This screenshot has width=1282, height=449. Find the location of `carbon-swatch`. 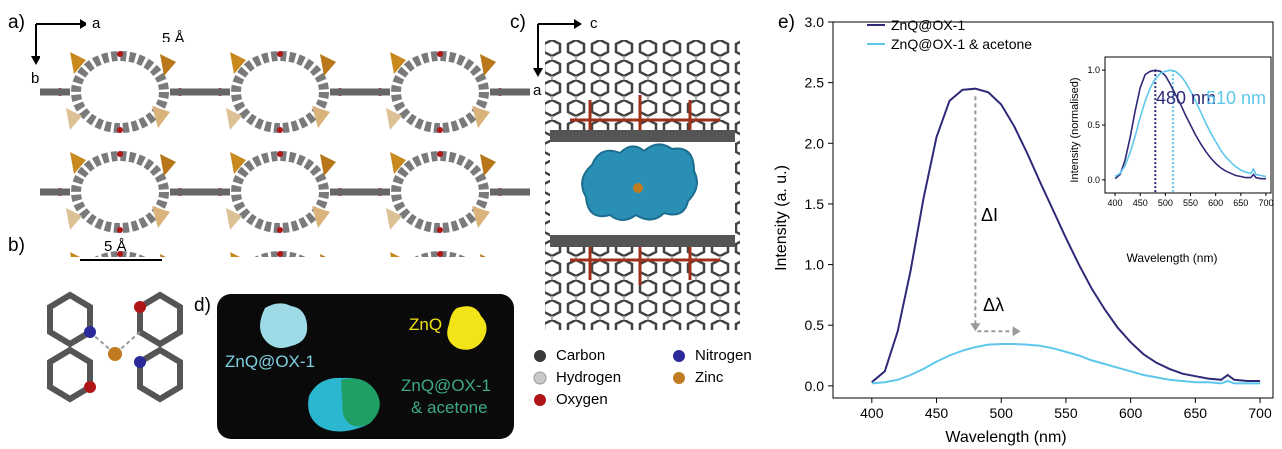

carbon-swatch is located at coordinates (540, 356).